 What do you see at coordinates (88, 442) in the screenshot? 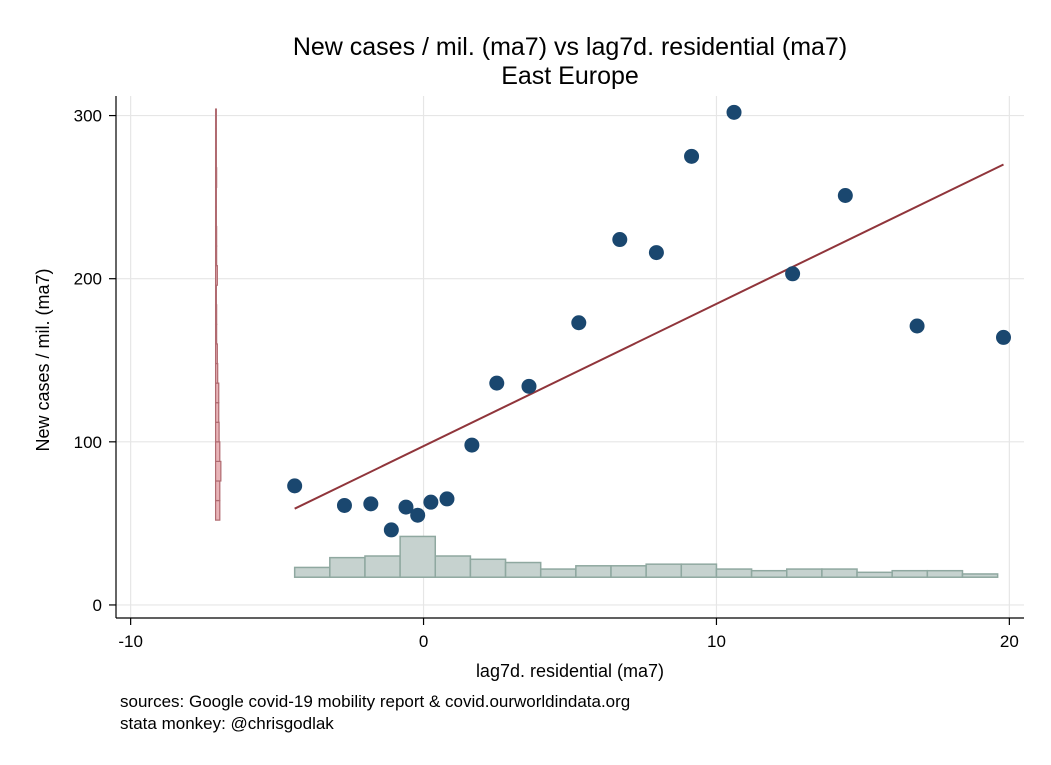
I see `y-tick-label: 100` at bounding box center [88, 442].